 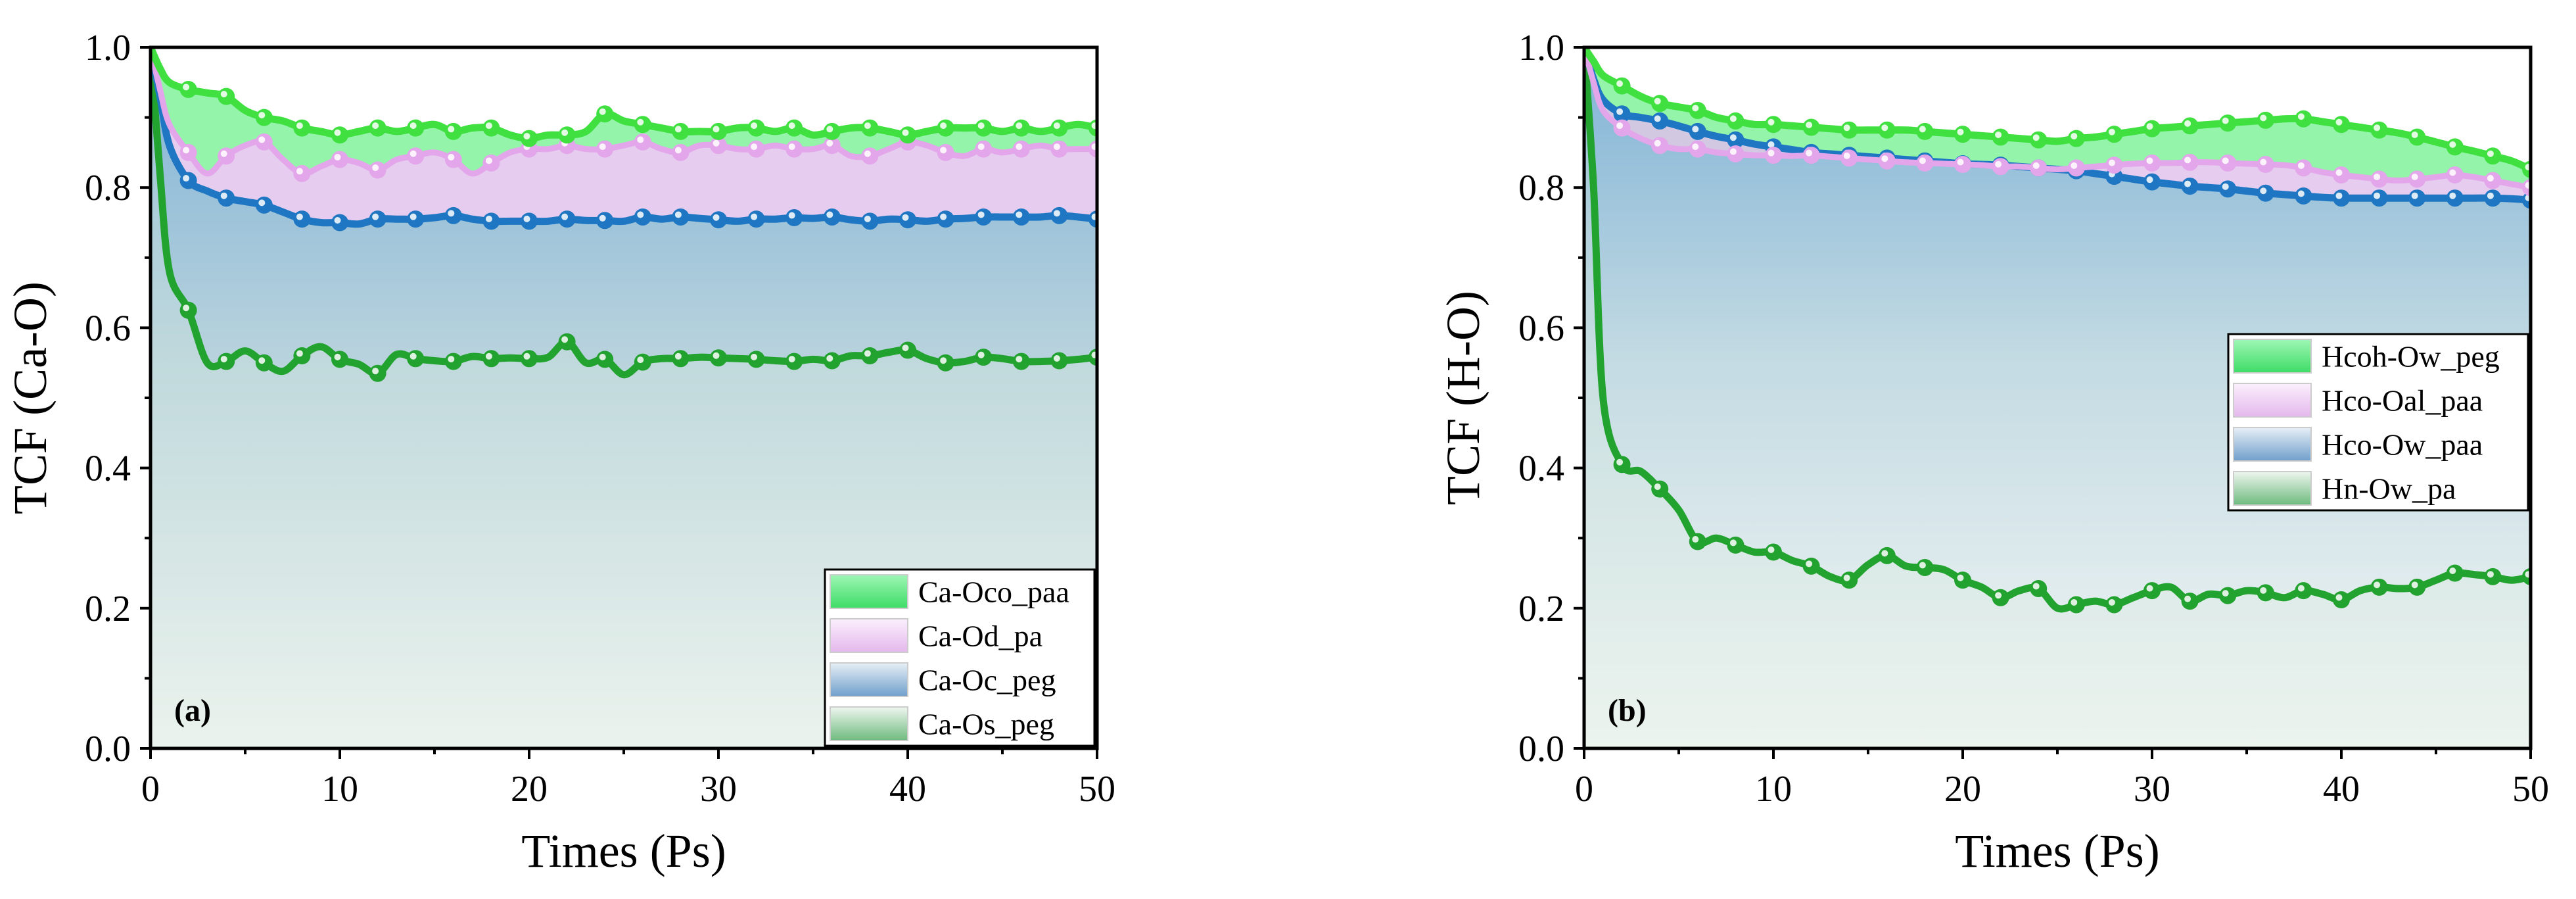 What do you see at coordinates (623, 851) in the screenshot?
I see `x-axis-label: Times (Ps)` at bounding box center [623, 851].